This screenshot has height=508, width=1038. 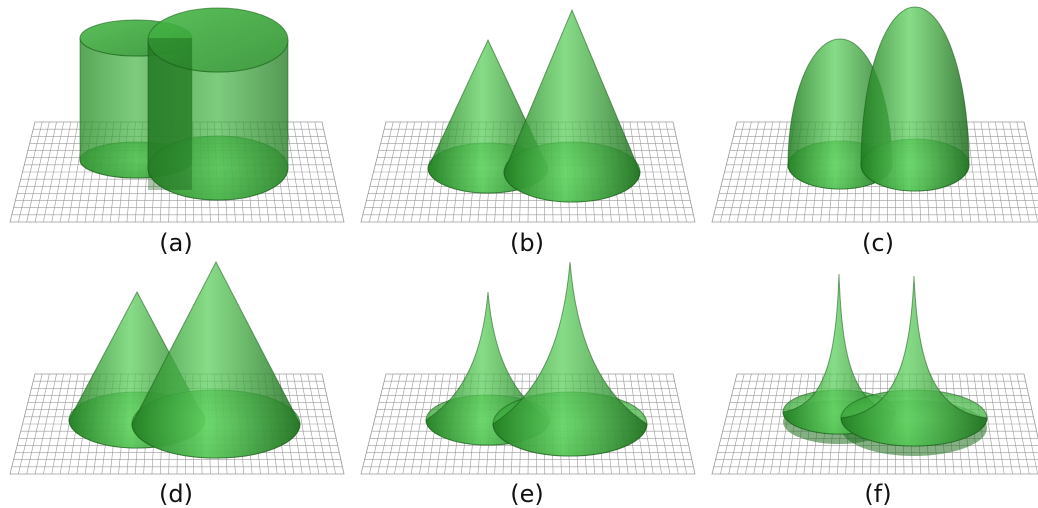 What do you see at coordinates (218, 40) in the screenshot?
I see `cylinder-top` at bounding box center [218, 40].